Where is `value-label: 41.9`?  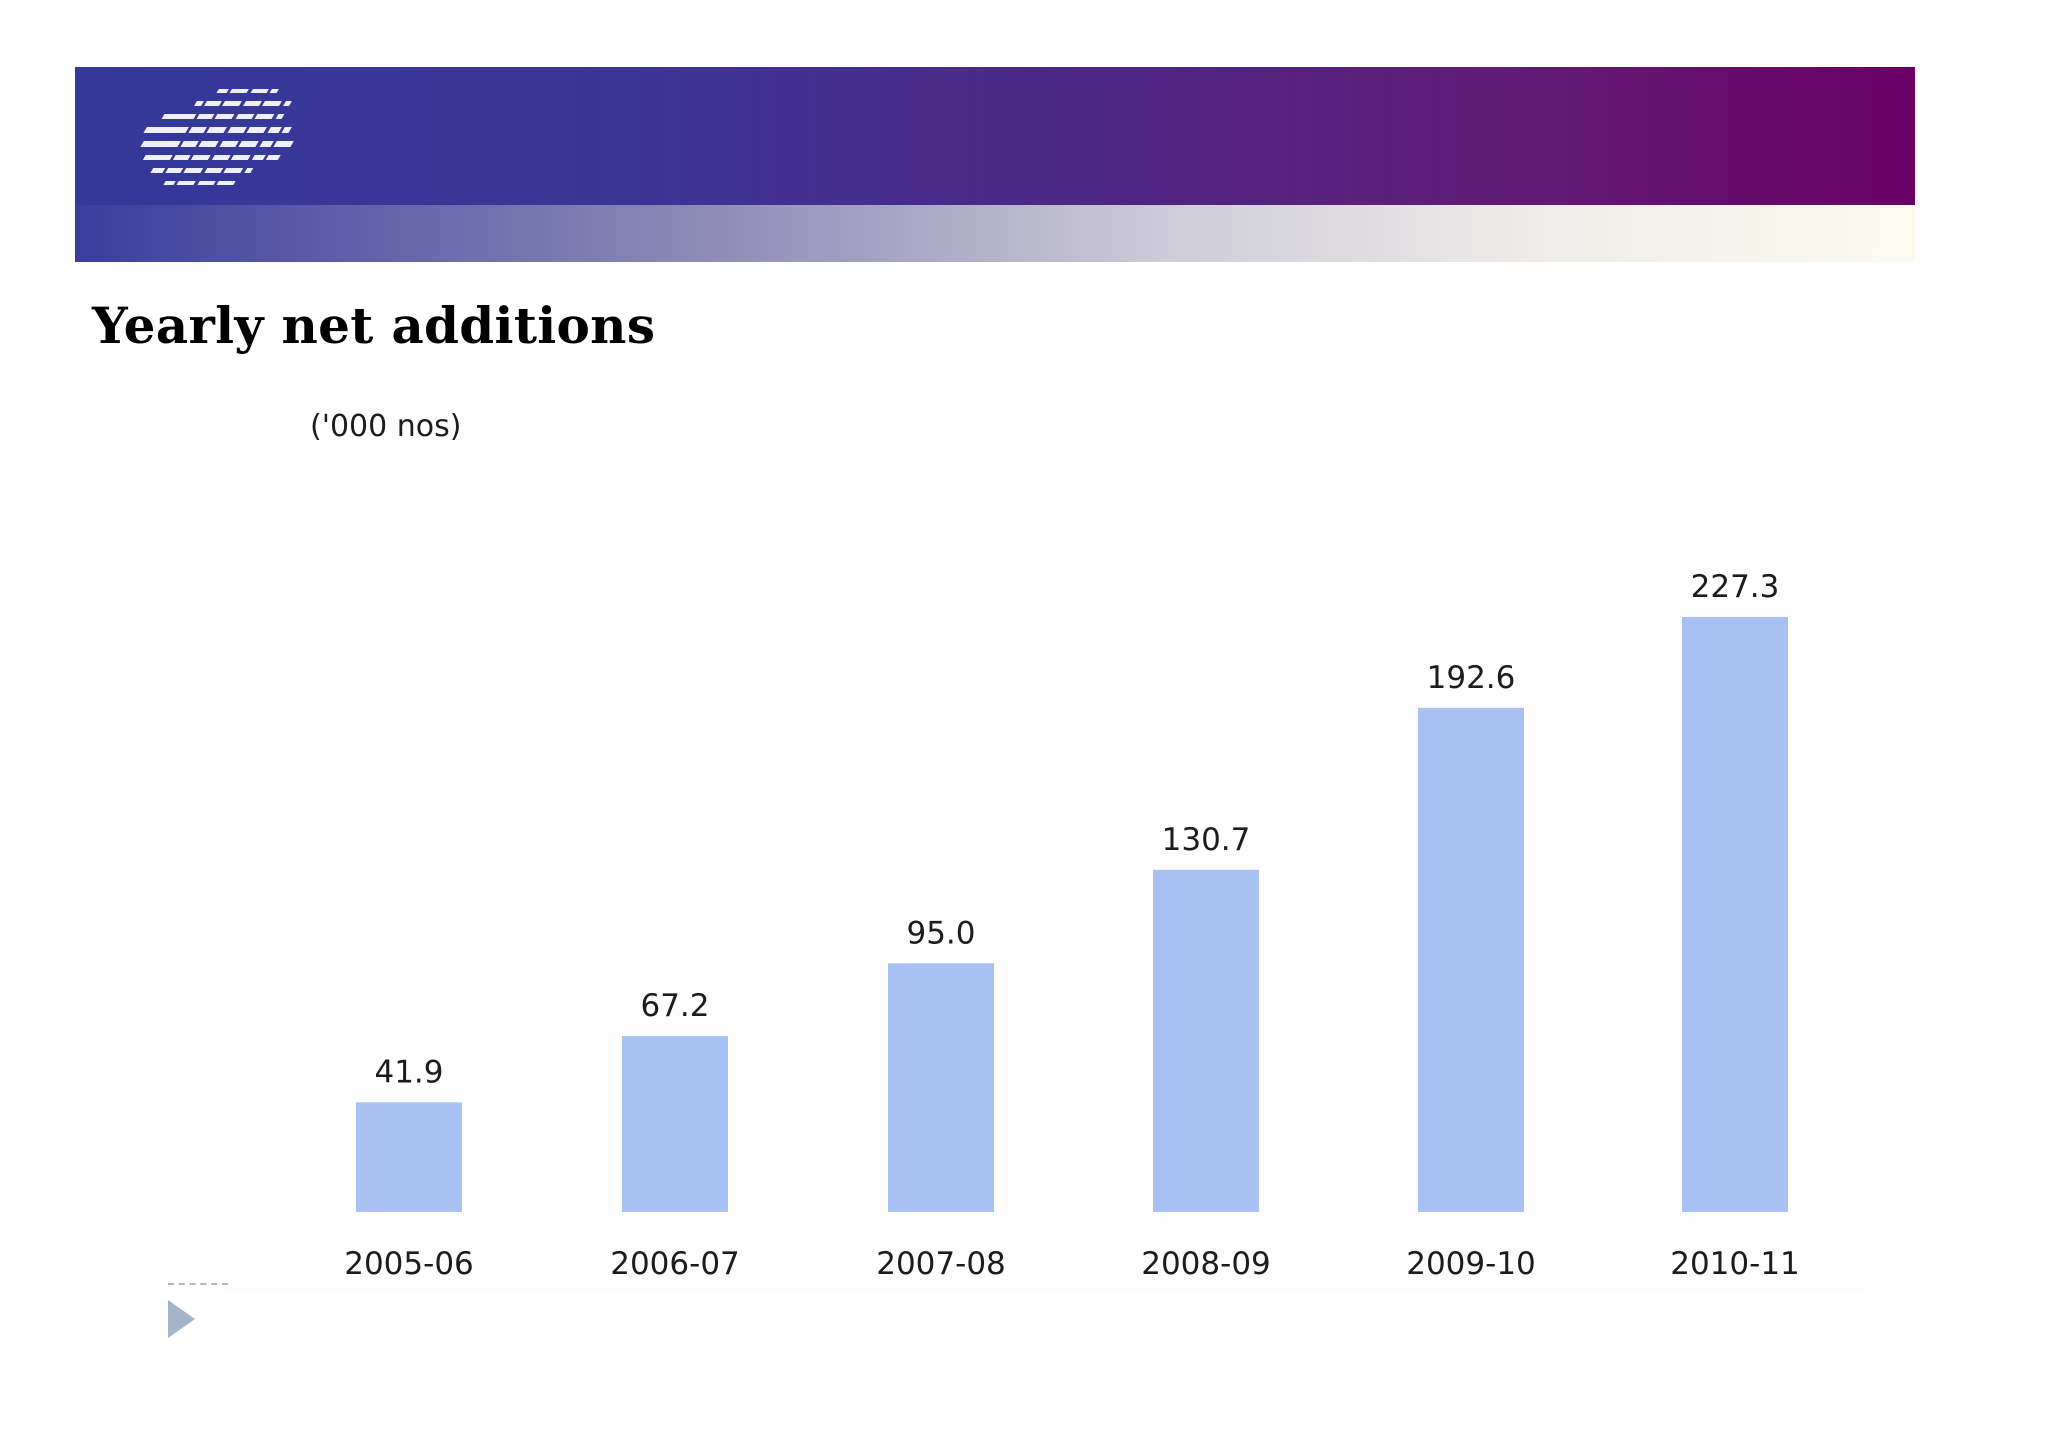 value-label: 41.9 is located at coordinates (408, 1072).